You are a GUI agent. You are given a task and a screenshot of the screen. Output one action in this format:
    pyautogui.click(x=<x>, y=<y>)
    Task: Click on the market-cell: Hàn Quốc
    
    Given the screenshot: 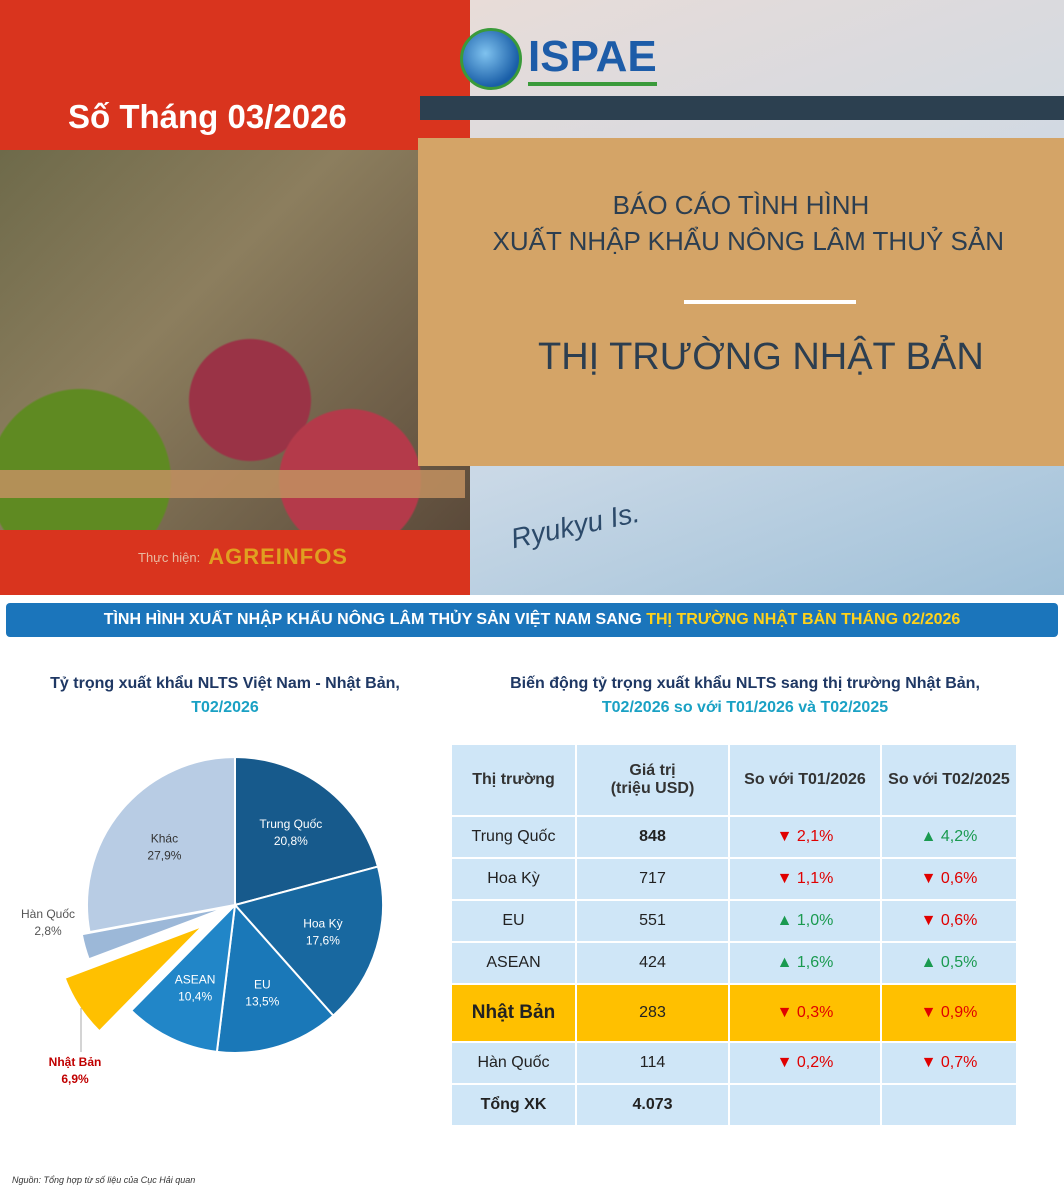 What is the action you would take?
    pyautogui.click(x=513, y=1063)
    